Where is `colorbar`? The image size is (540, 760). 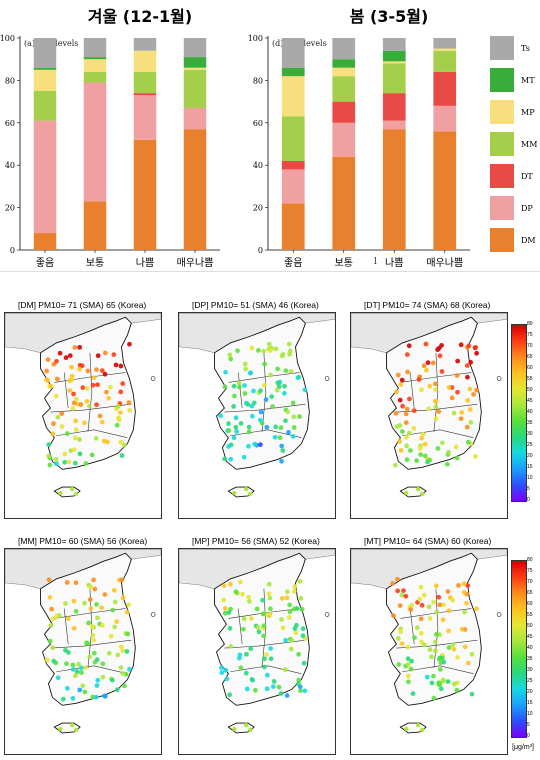 colorbar is located at coordinates (519, 649).